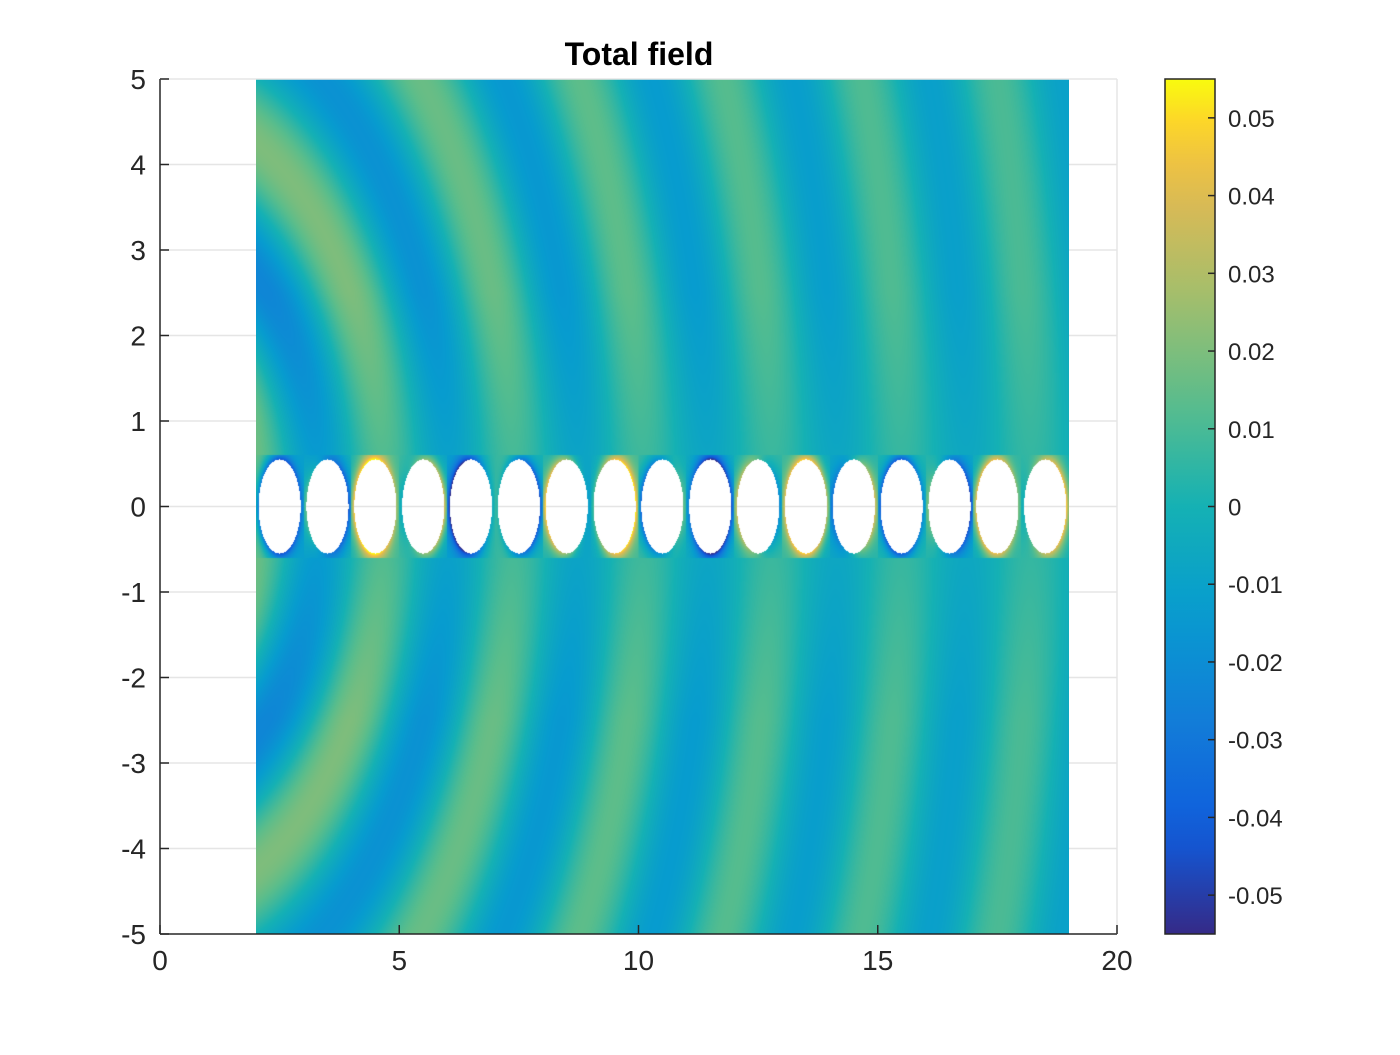 This screenshot has width=1400, height=1055. What do you see at coordinates (1255, 585) in the screenshot?
I see `colorbar-tick-label: -0.01` at bounding box center [1255, 585].